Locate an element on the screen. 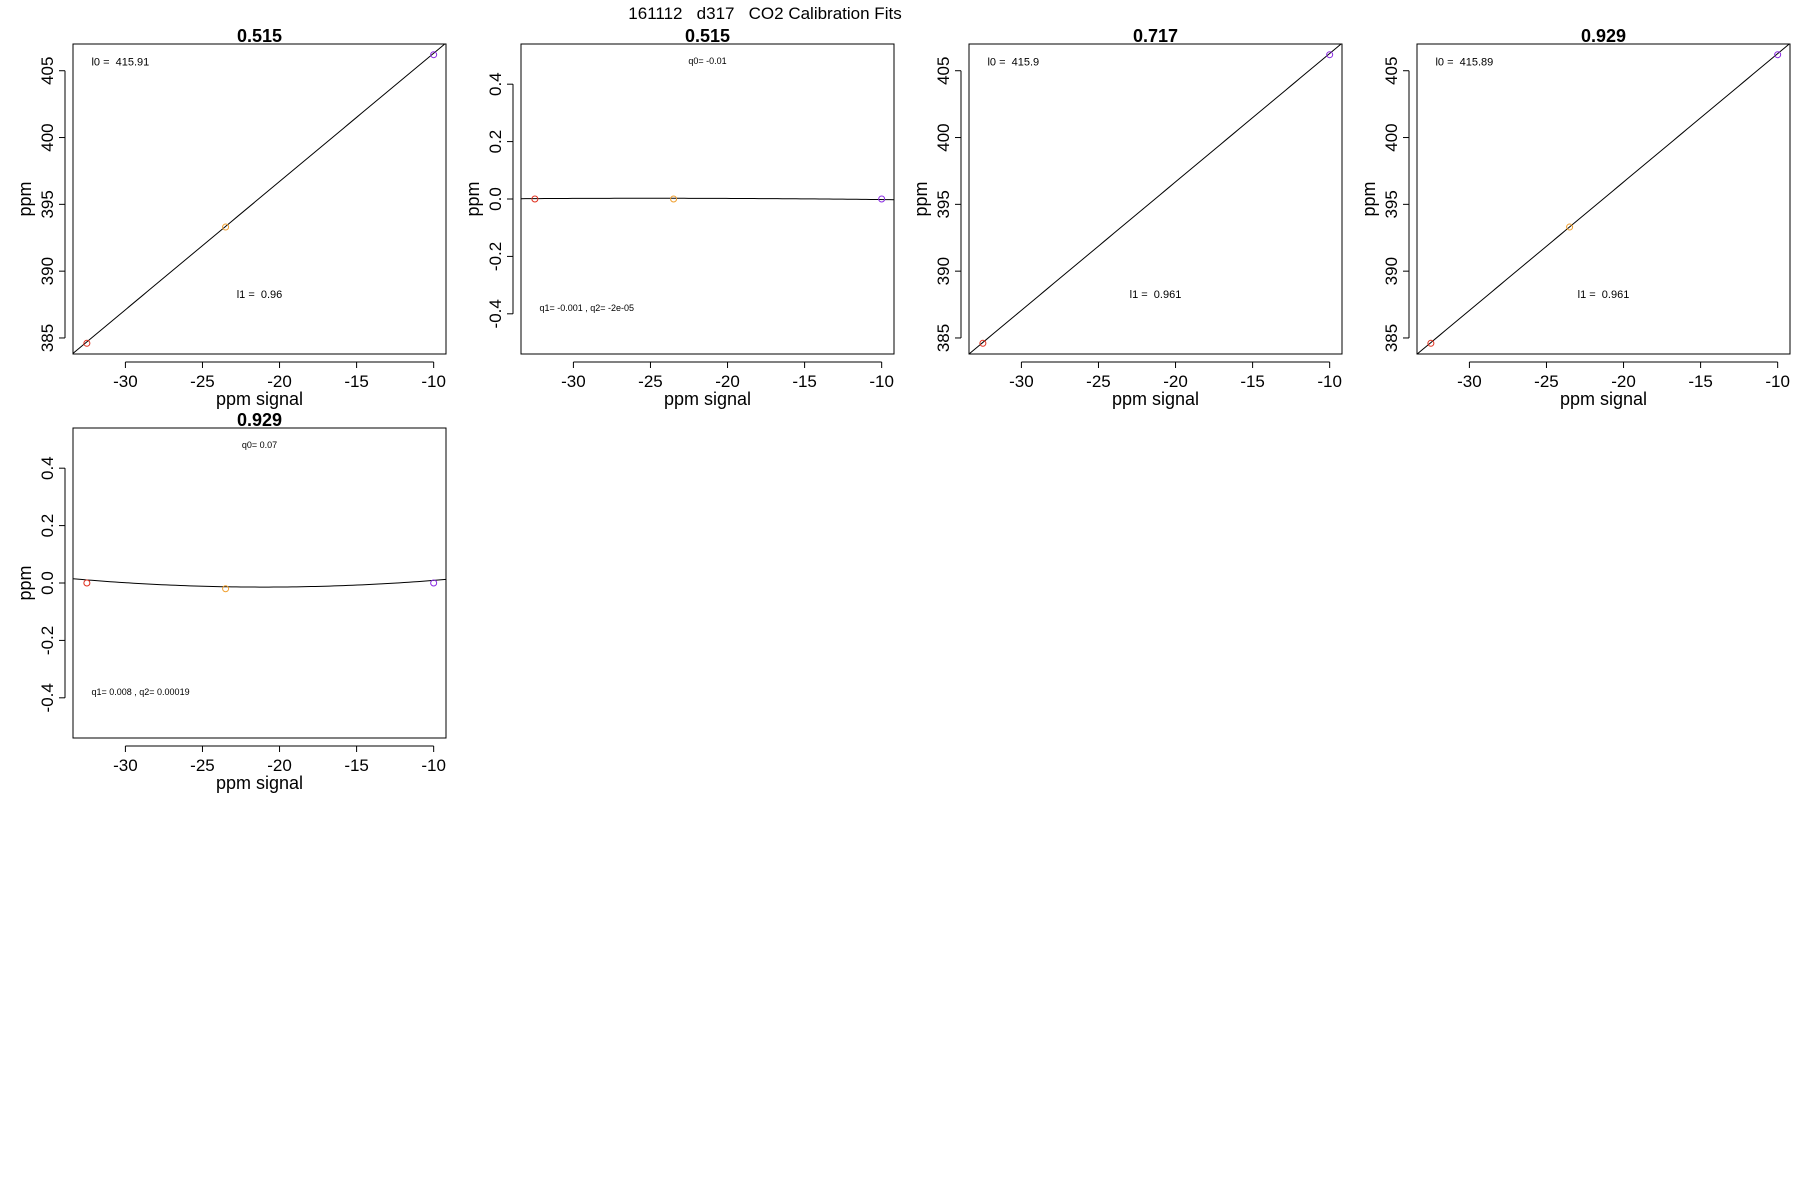 The height and width of the screenshot is (1200, 1800). fit-annotation: q0= 0.07 is located at coordinates (259, 445).